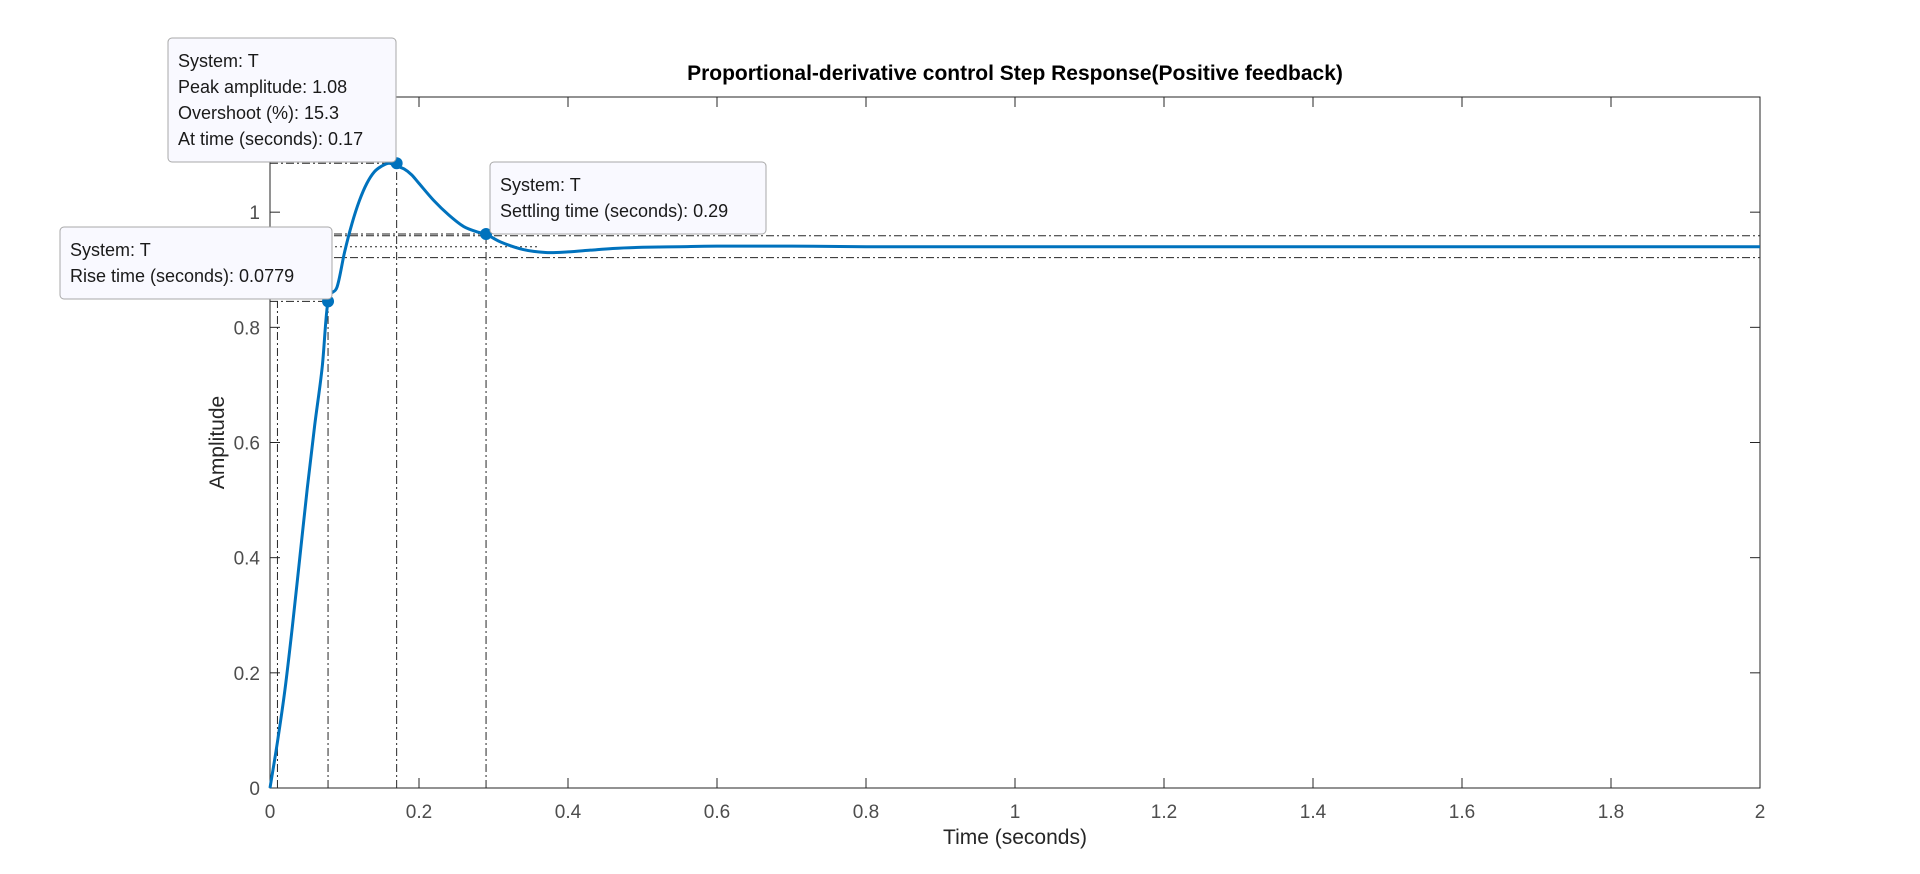 The width and height of the screenshot is (1920, 874). I want to click on y-axis-label: Amplitude, so click(217, 442).